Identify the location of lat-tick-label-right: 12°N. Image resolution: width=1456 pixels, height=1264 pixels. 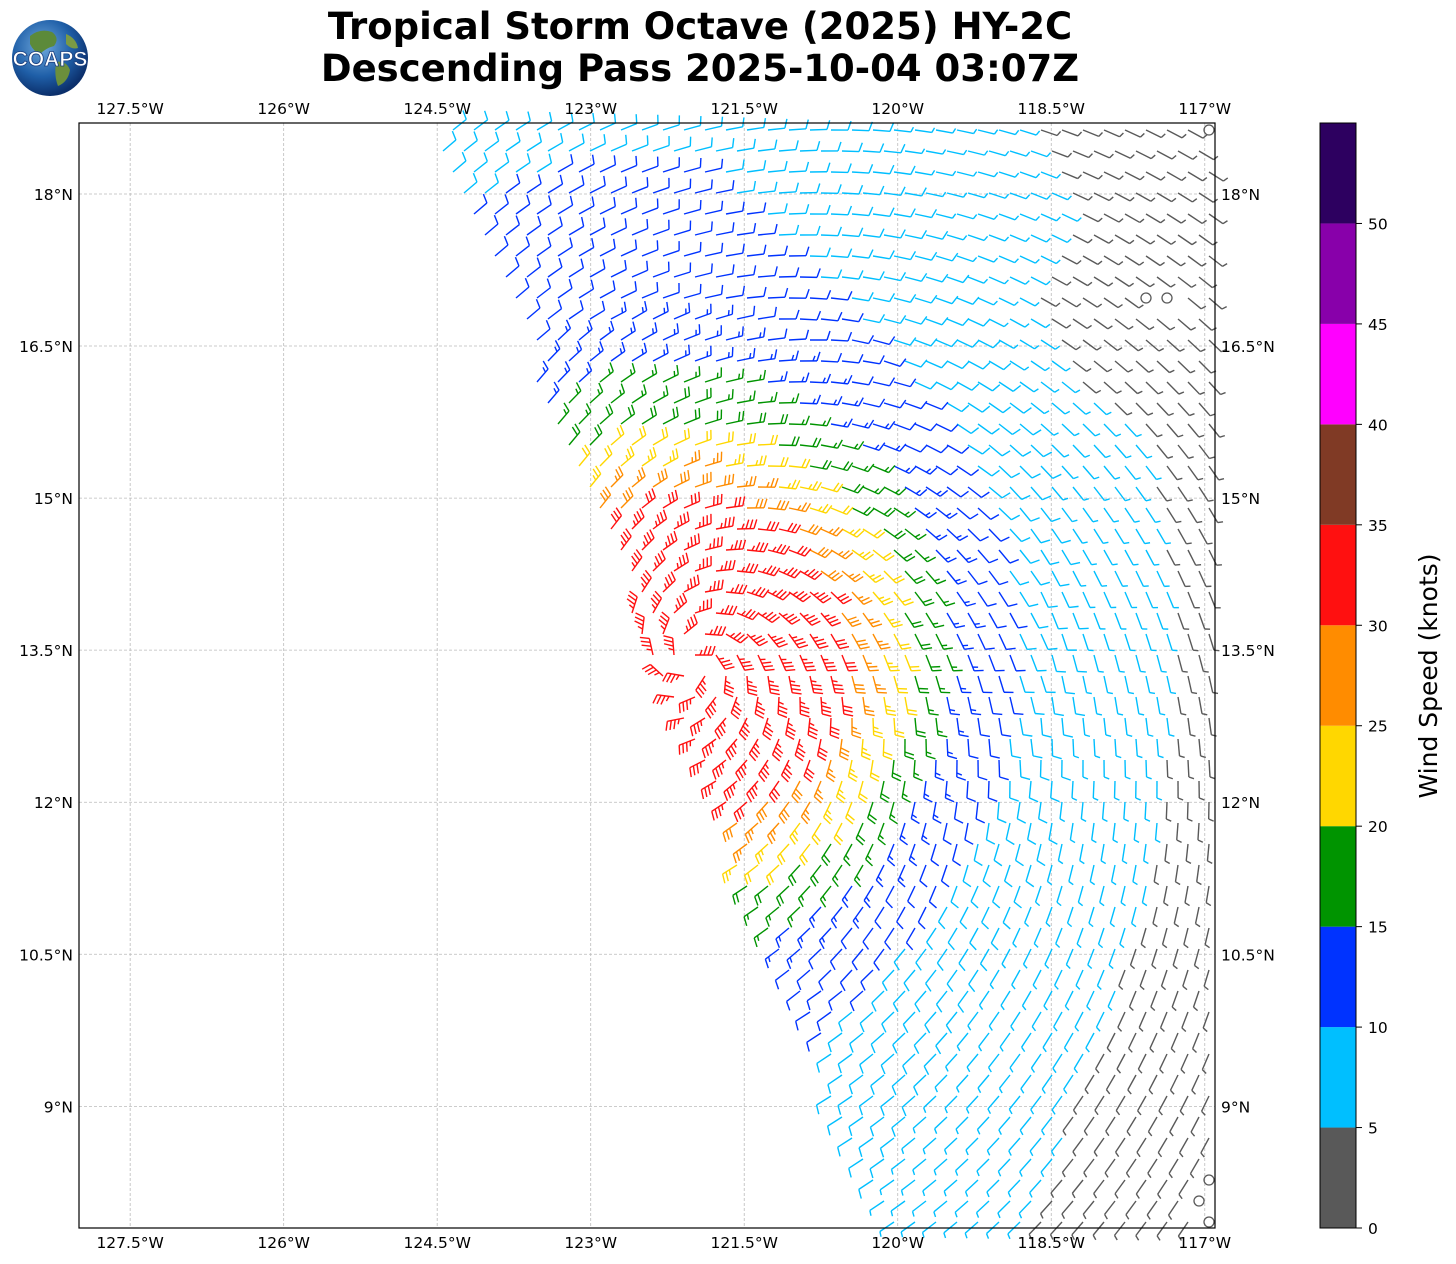
(1240, 803).